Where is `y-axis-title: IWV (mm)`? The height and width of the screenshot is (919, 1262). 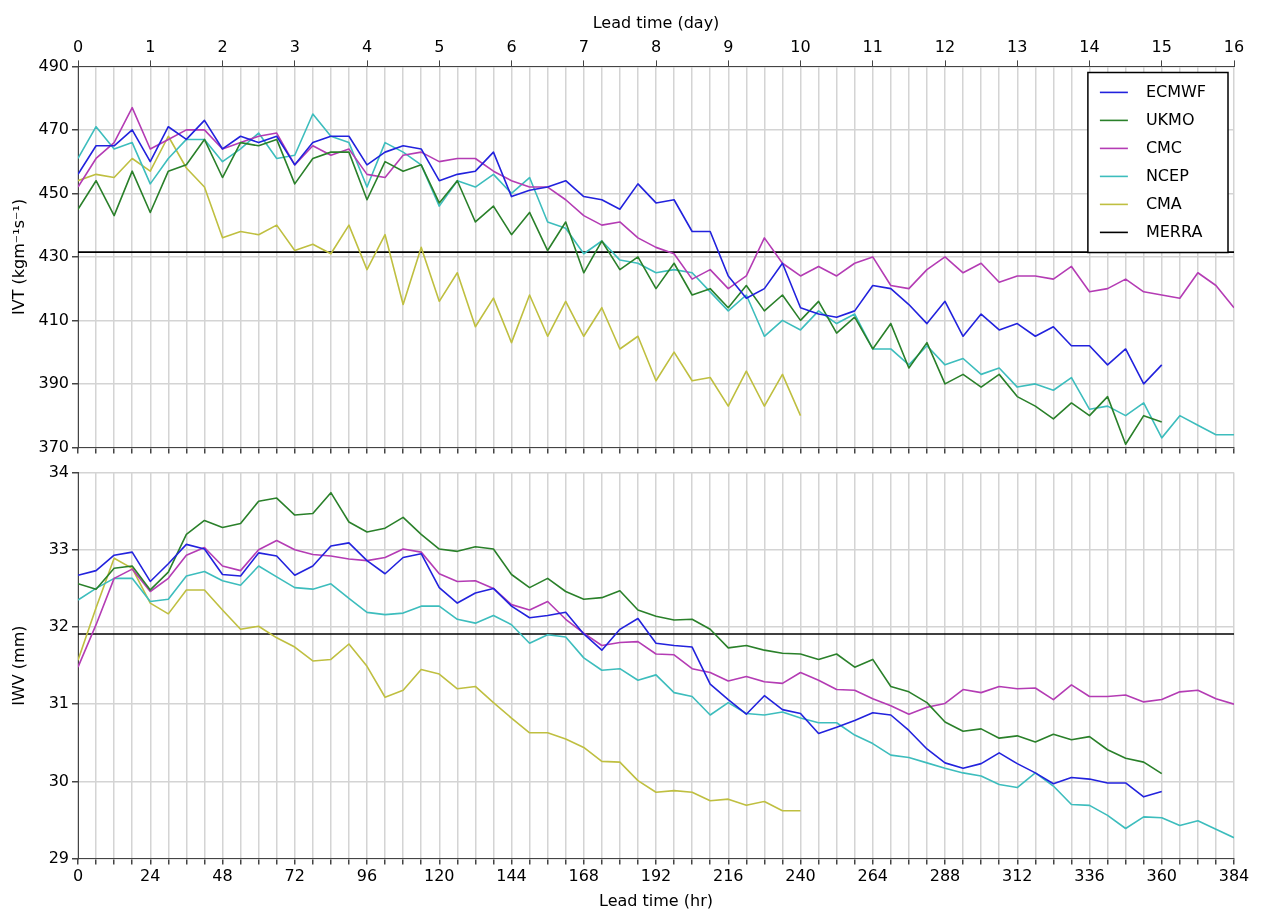 y-axis-title: IWV (mm) is located at coordinates (18, 665).